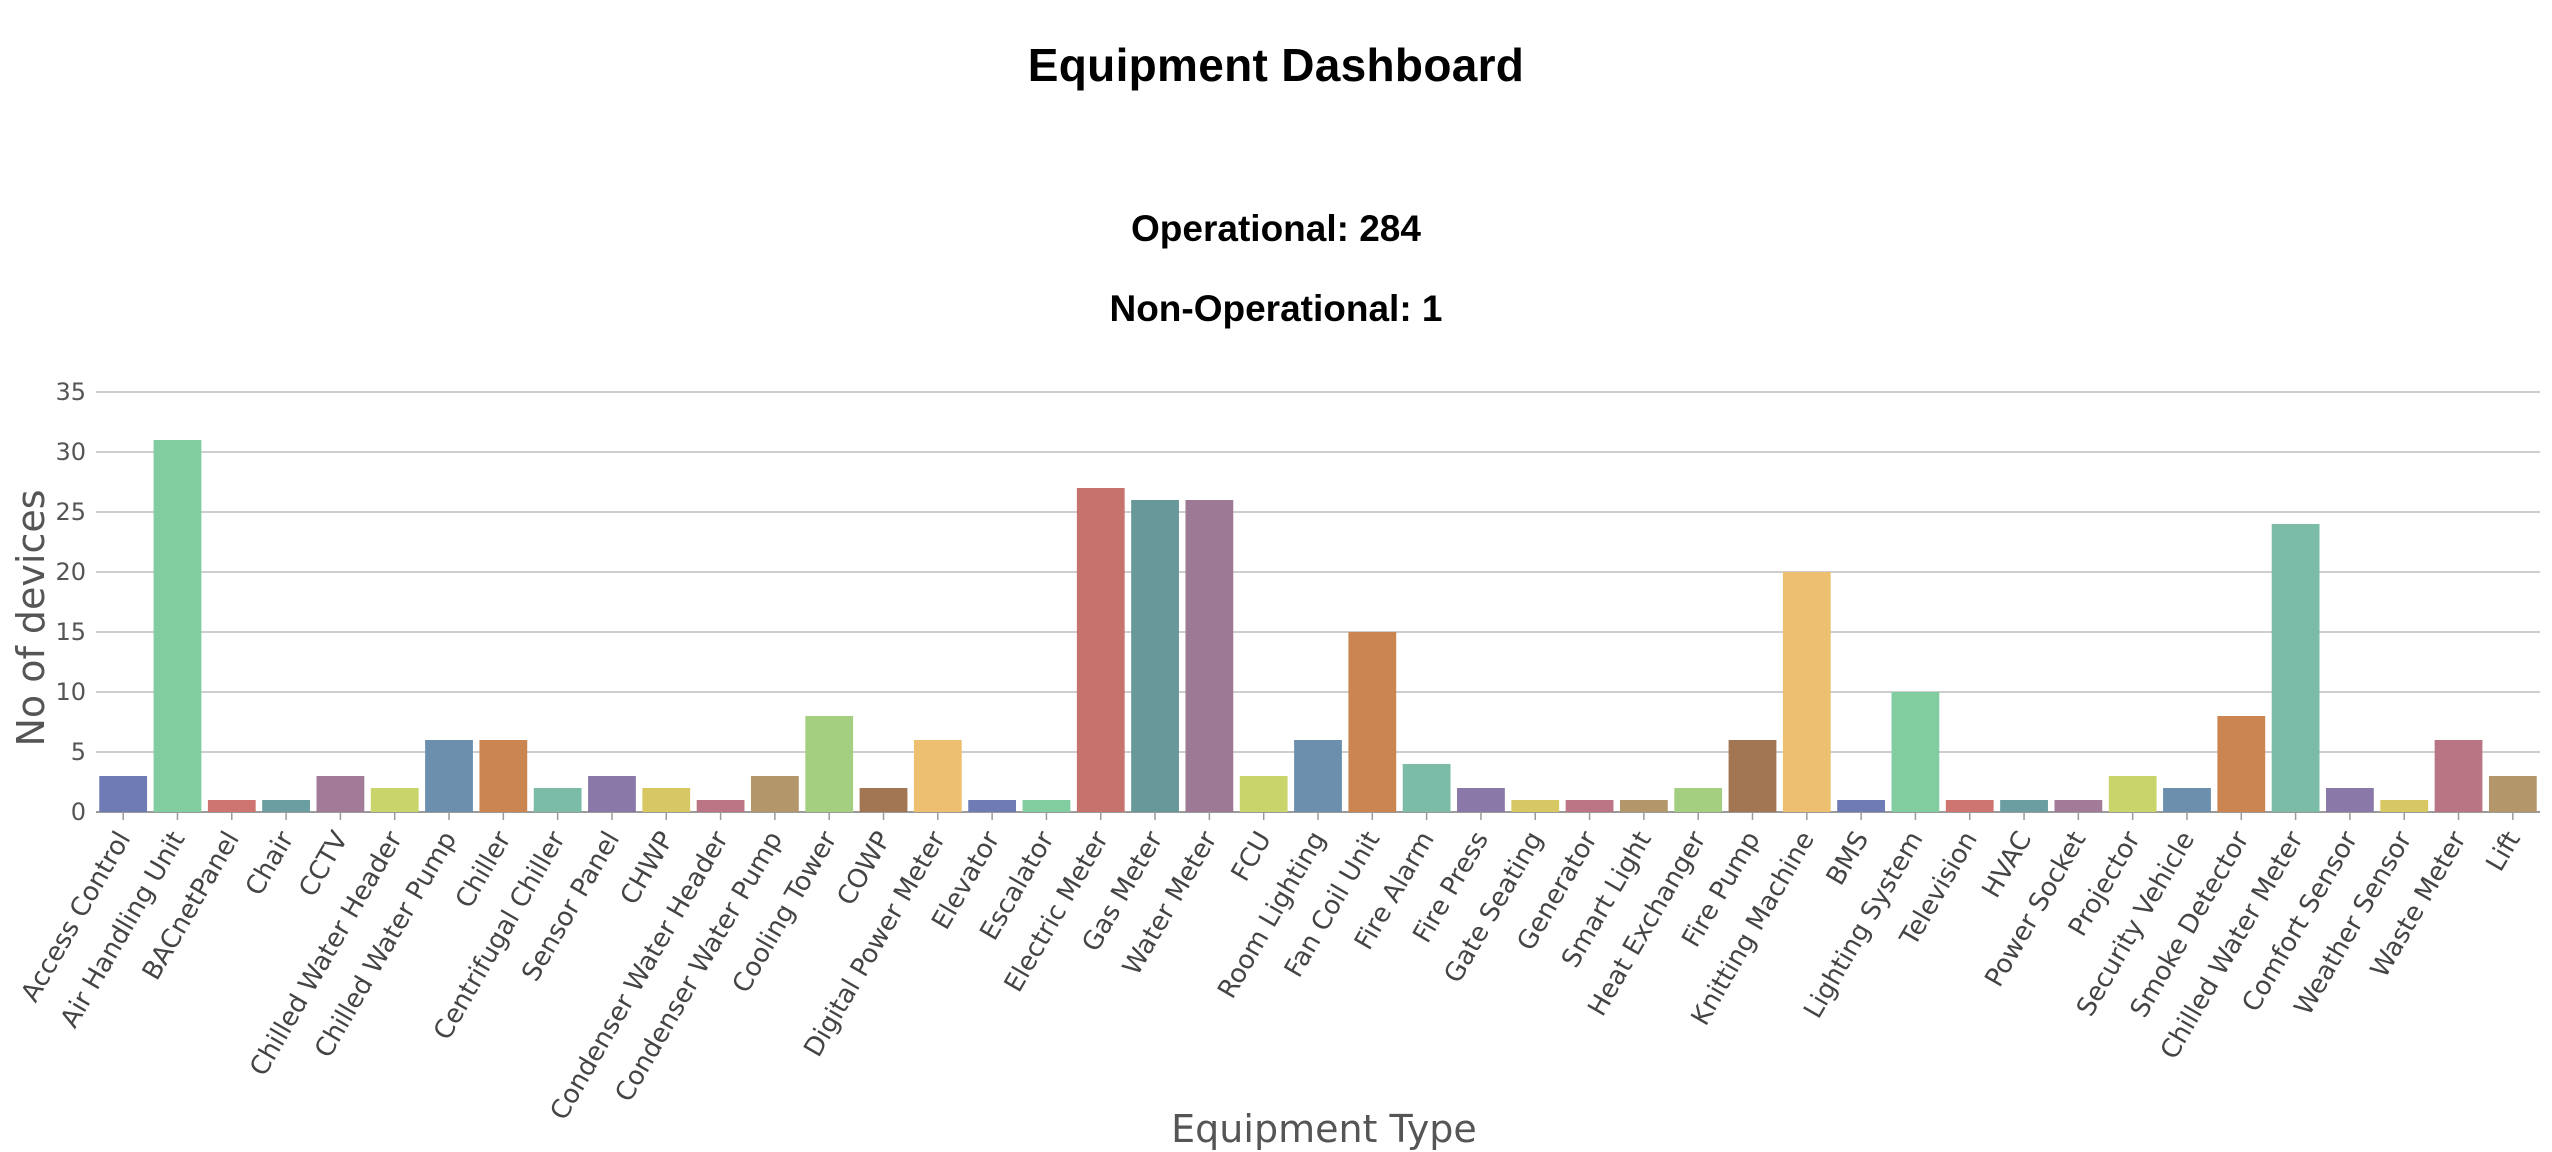  I want to click on x-tick-label: BMS, so click(1848, 859).